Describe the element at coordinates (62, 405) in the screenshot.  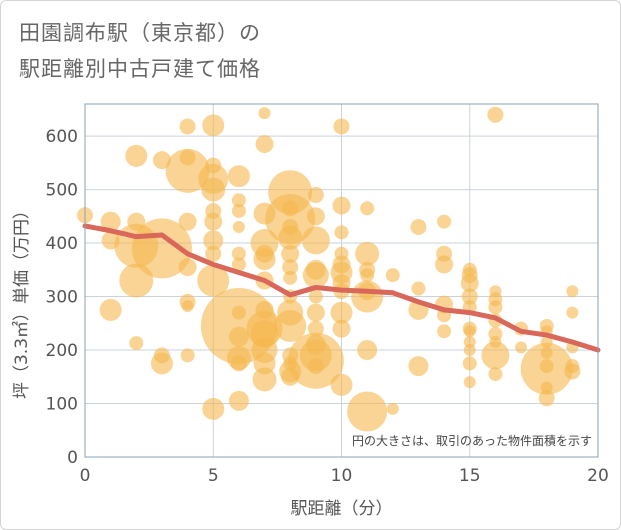
I see `y-tick-label: 100` at that location.